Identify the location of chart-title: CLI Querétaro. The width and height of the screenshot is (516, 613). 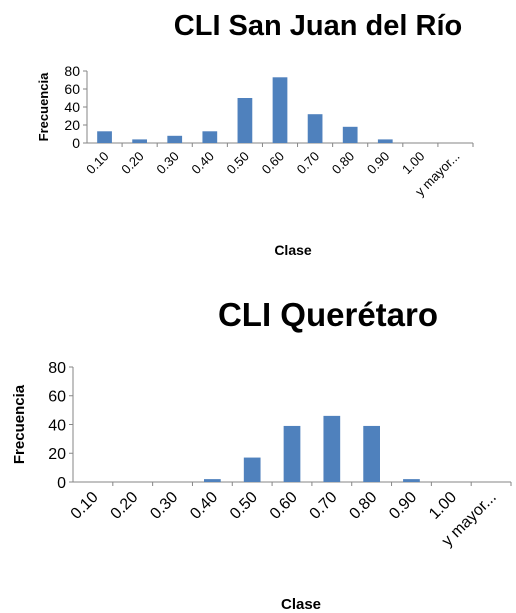
(328, 314).